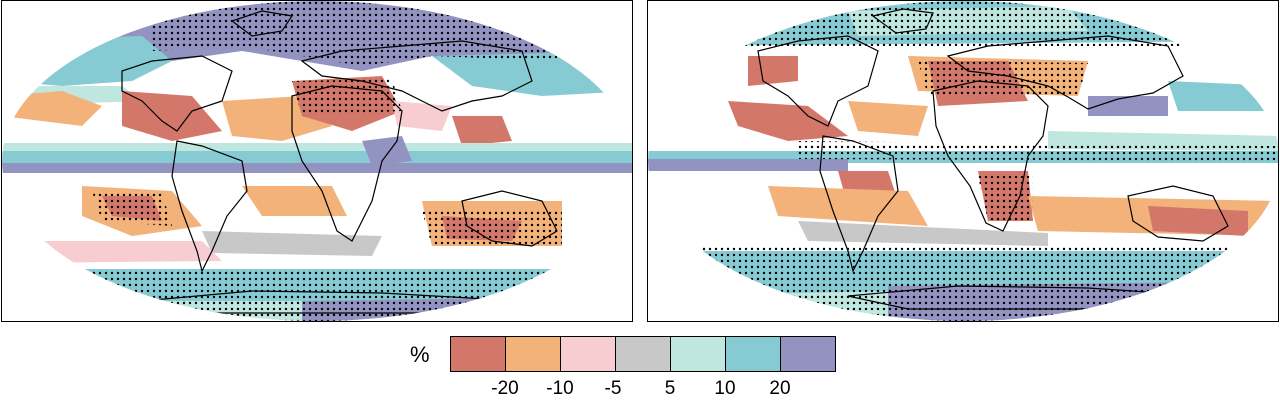 This screenshot has width=1280, height=404. I want to click on stipple-equator, so click(1038, 151).